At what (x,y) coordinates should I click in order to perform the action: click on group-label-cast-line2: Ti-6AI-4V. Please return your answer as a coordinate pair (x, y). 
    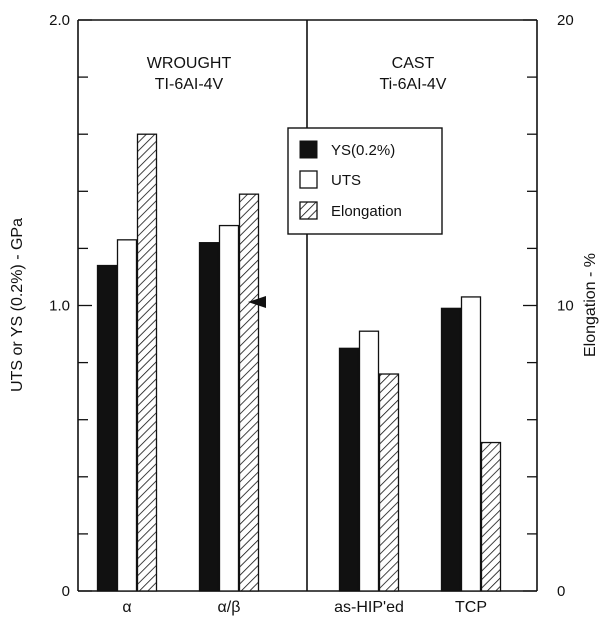
    Looking at the image, I should click on (413, 84).